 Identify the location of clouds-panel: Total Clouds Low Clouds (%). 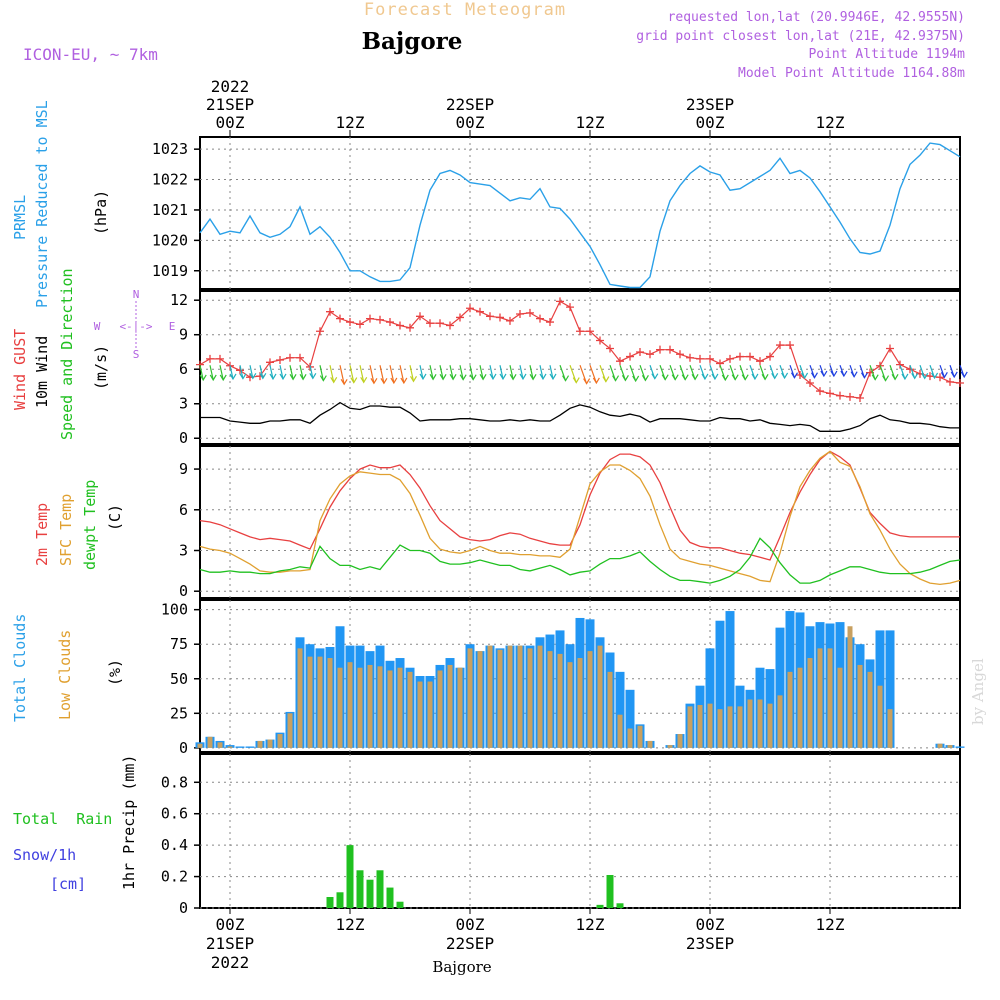
(67, 668).